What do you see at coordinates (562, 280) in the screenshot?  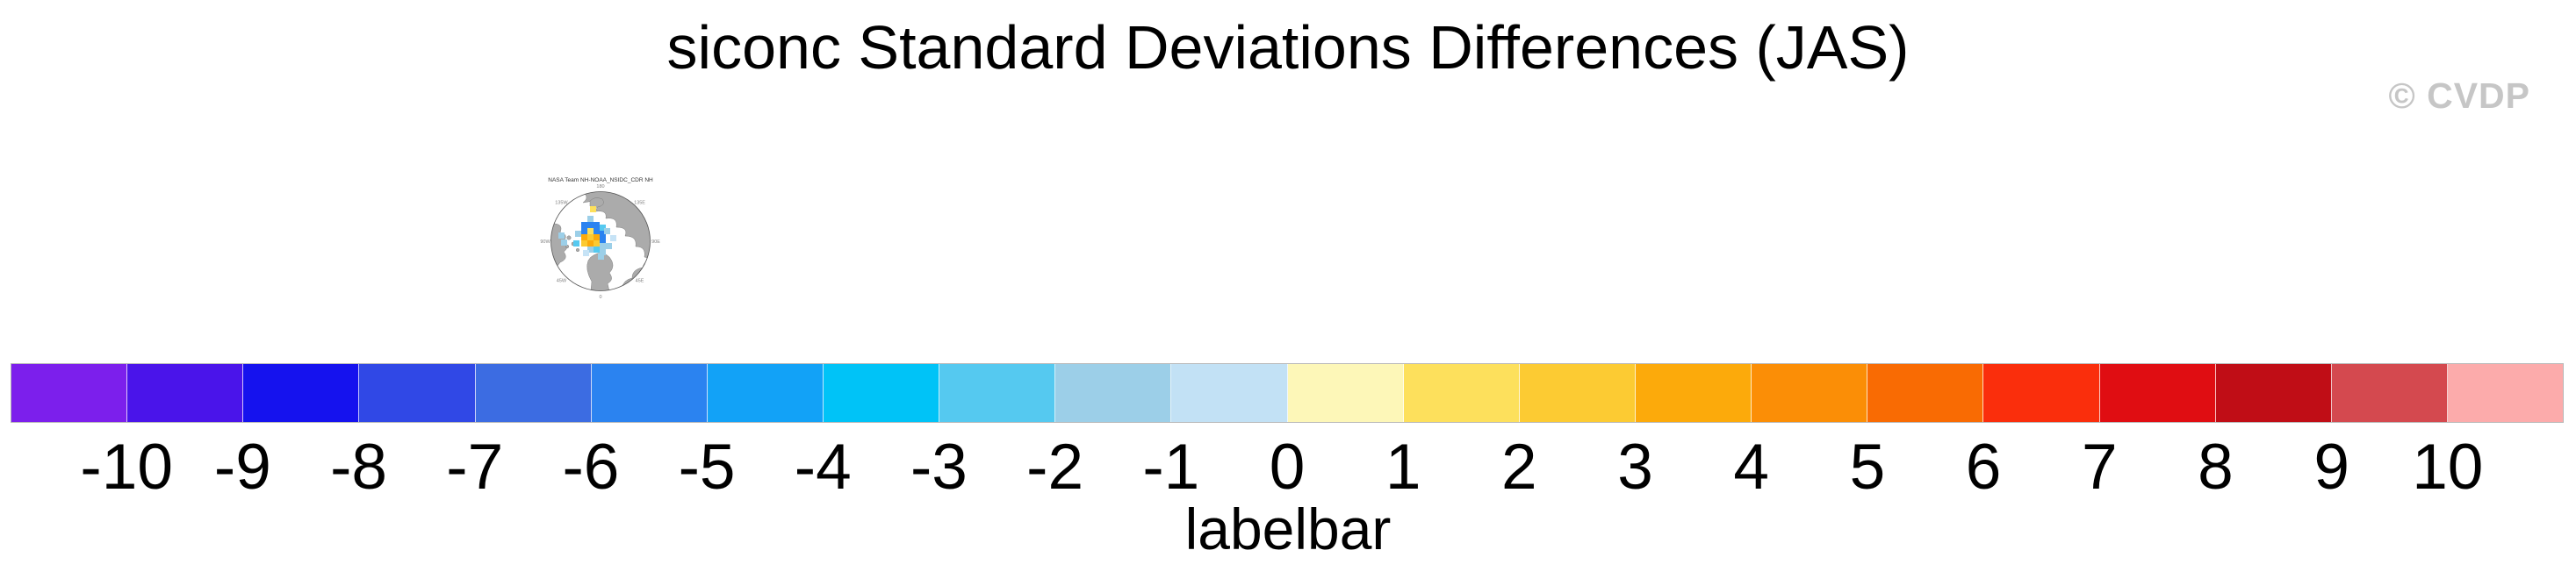 I see `svg-text: 45W` at bounding box center [562, 280].